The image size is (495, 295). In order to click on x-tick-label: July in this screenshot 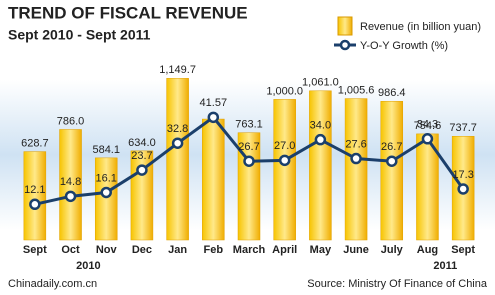, I will do `click(392, 250)`.